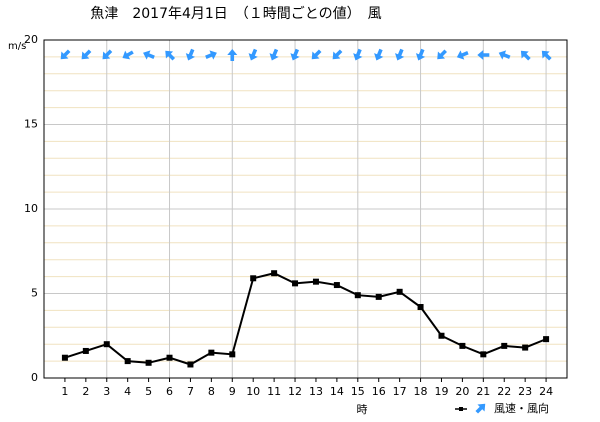 This screenshot has height=422, width=600. I want to click on x-tick-label: 8, so click(211, 391).